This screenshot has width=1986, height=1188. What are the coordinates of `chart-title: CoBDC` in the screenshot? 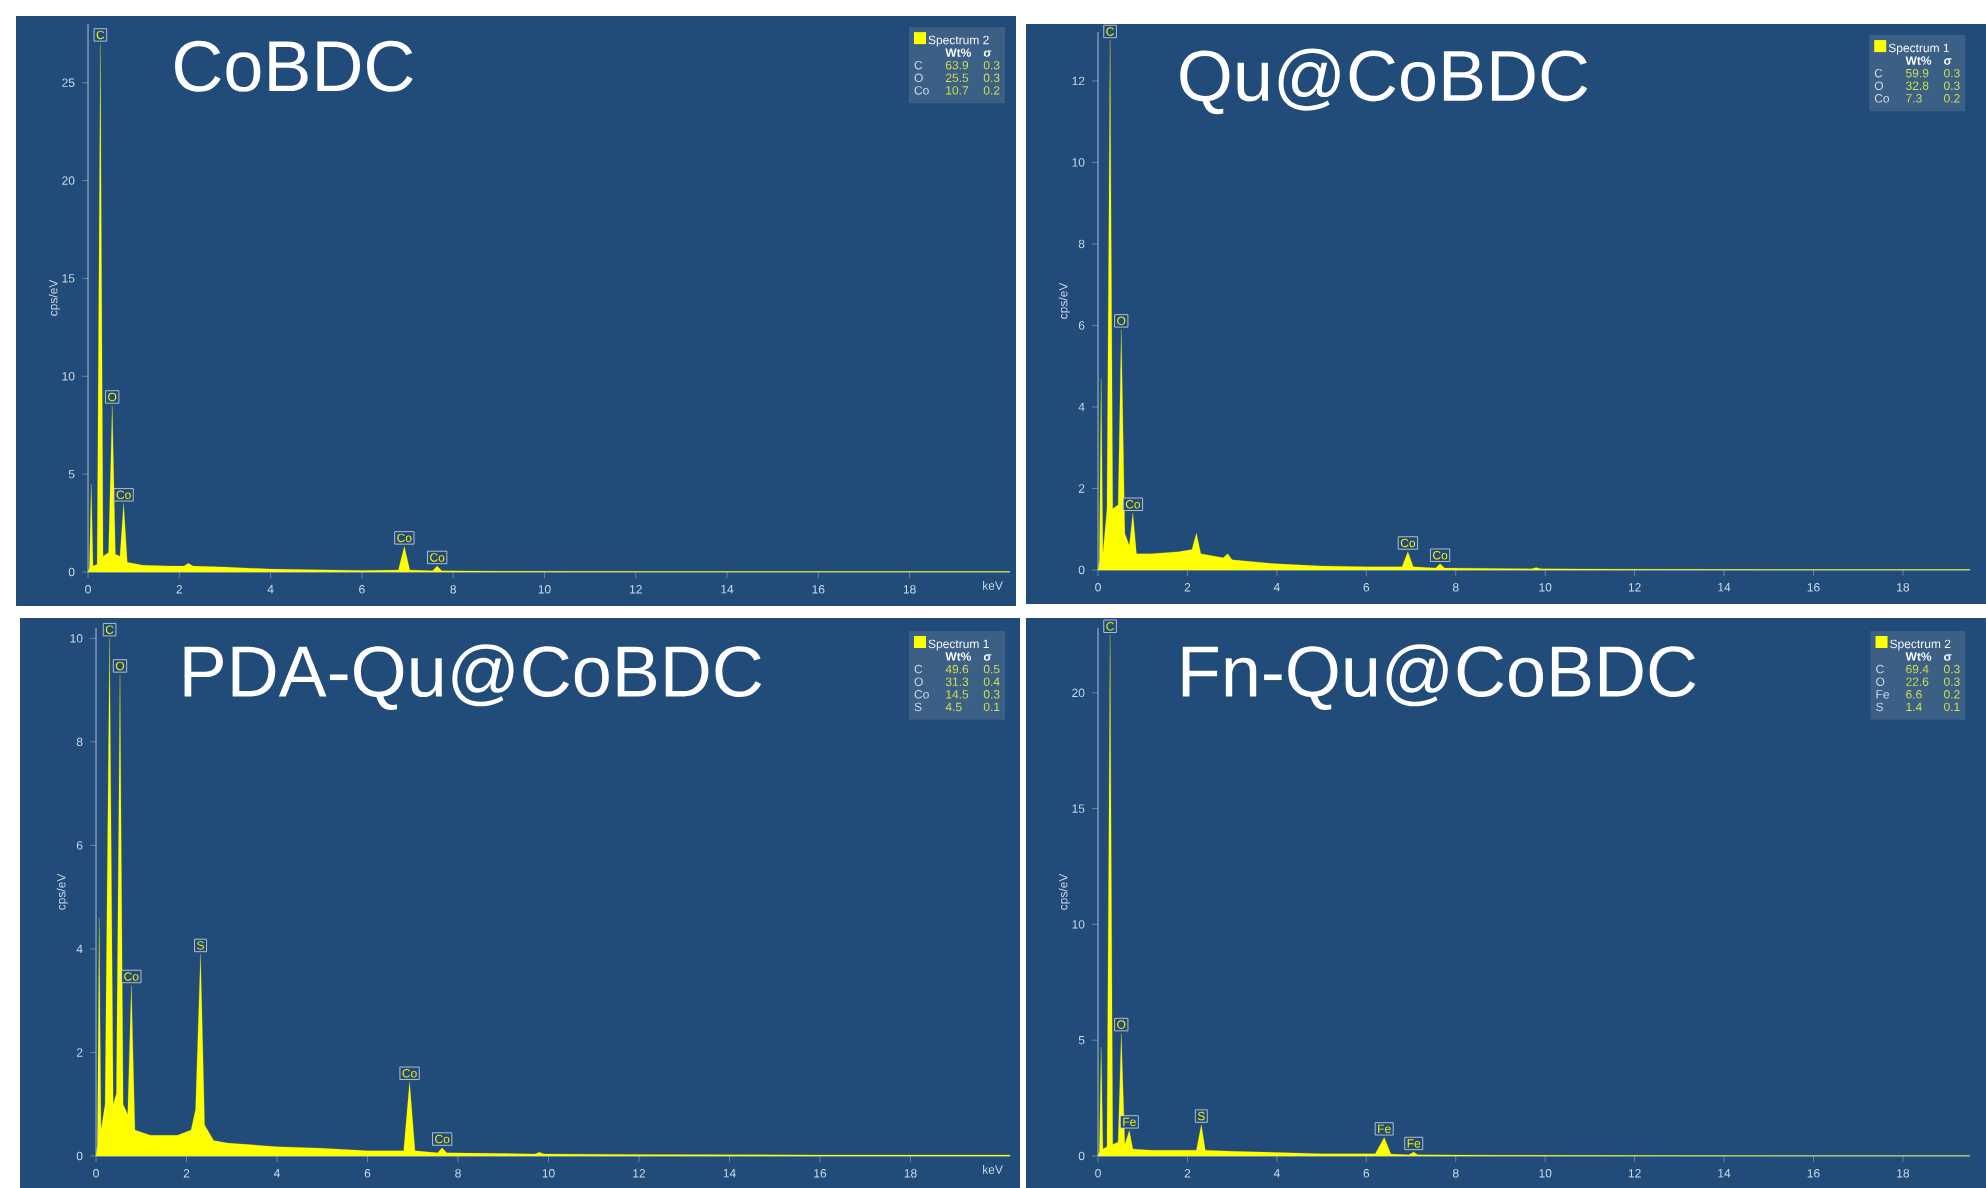 It's located at (294, 66).